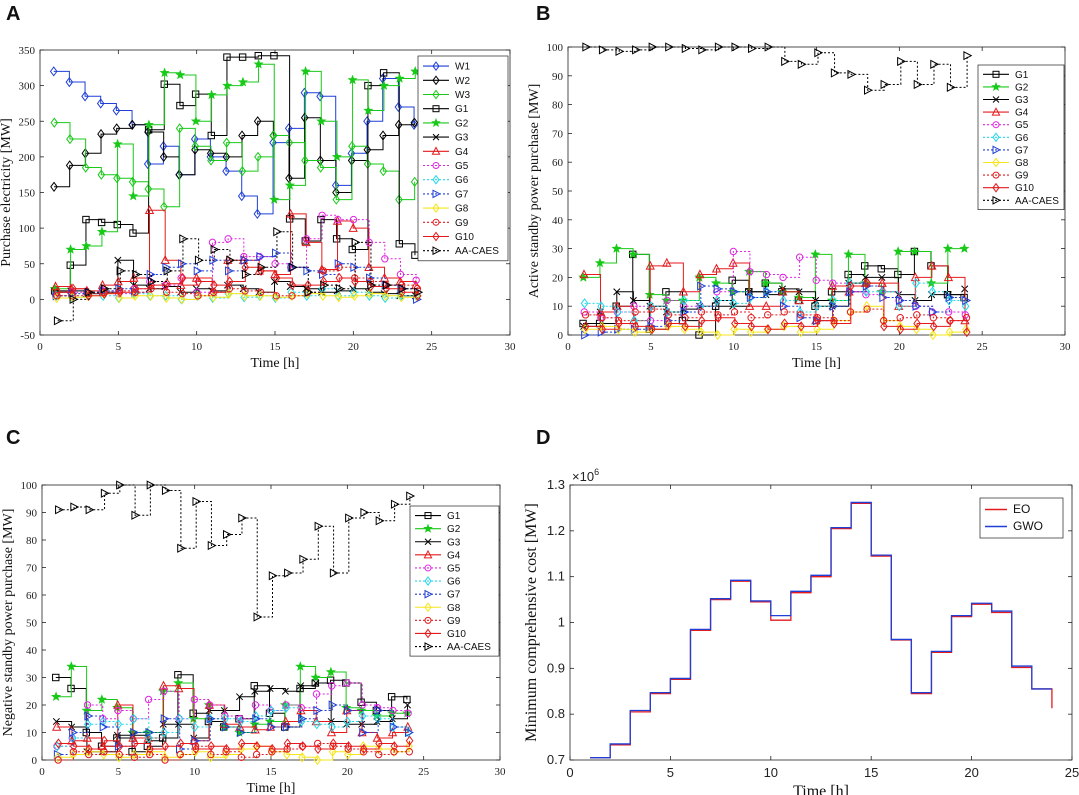 This screenshot has height=795, width=1079. Describe the element at coordinates (454, 568) in the screenshot. I see `legend-label: G5` at that location.